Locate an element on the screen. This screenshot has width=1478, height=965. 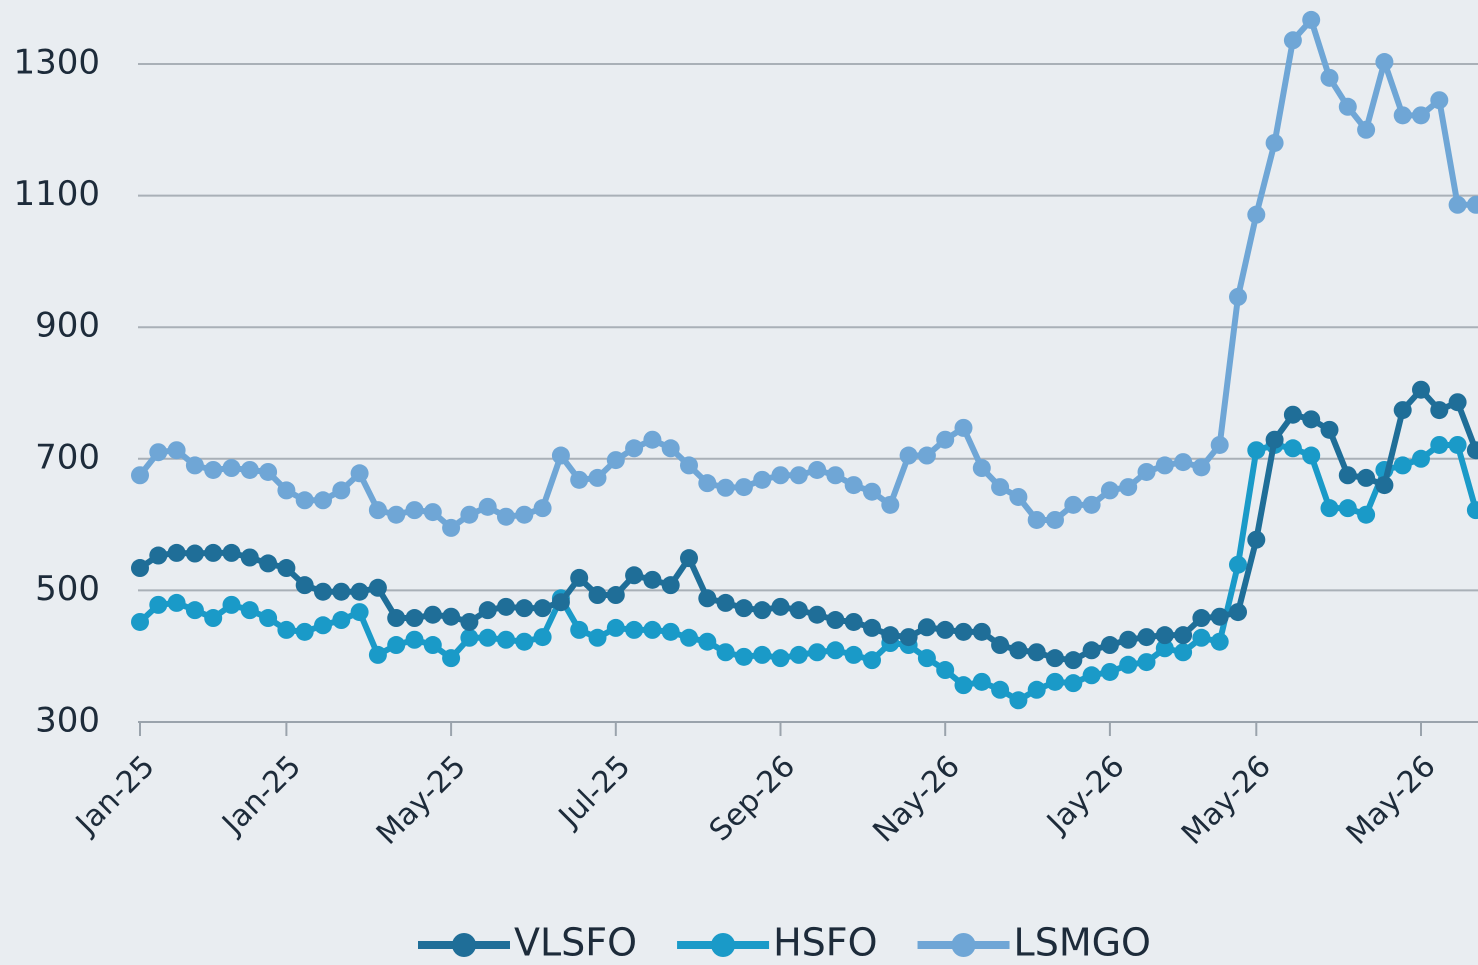
legend-label: HSFO is located at coordinates (825, 943).